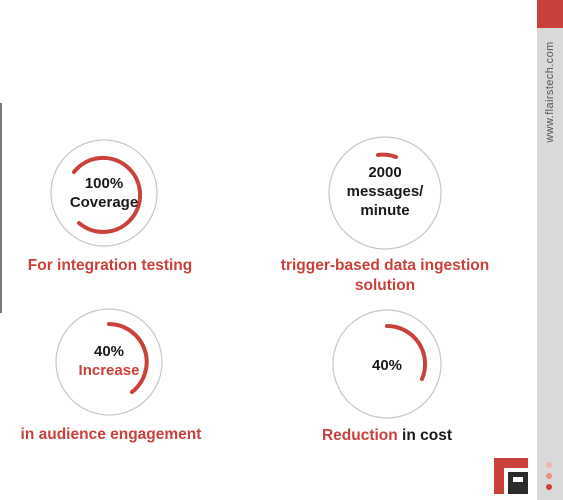  What do you see at coordinates (425, 435) in the screenshot?
I see `caption-rest: in cost` at bounding box center [425, 435].